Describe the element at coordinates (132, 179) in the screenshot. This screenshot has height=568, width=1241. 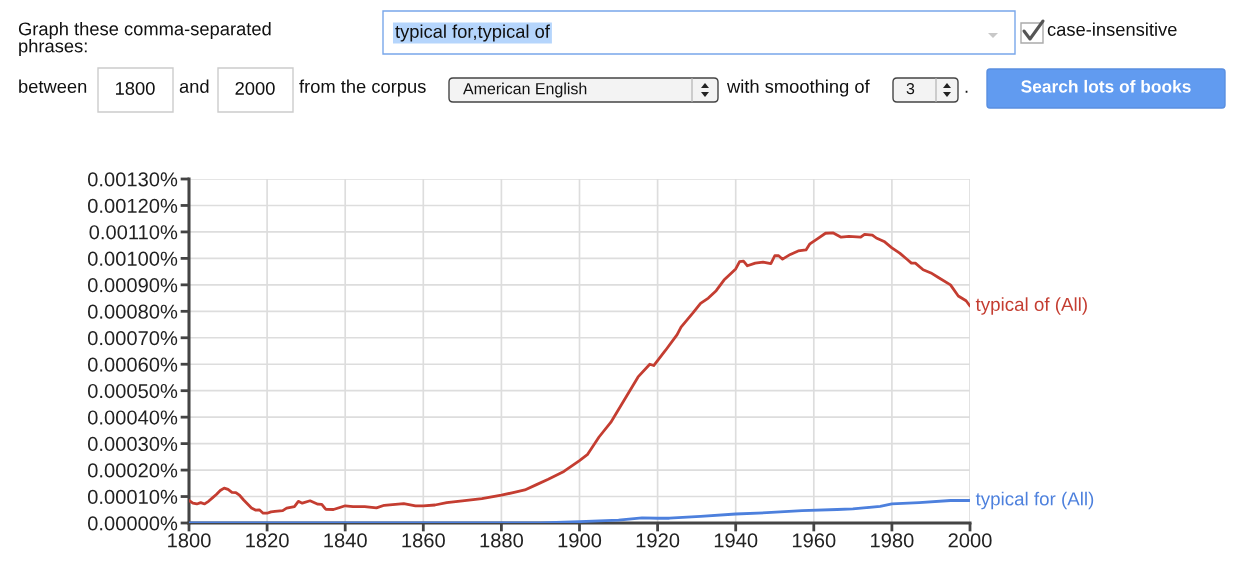
I see `y-tick-label: 0.00130%` at that location.